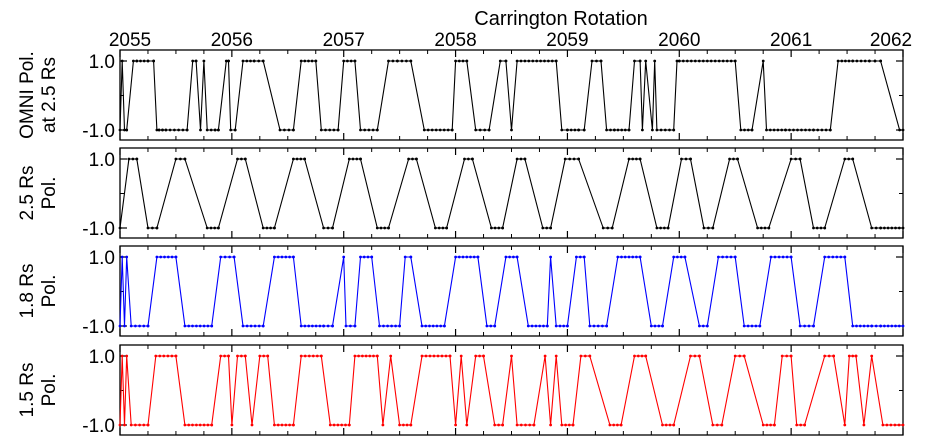  I want to click on x-tick-label: 2062, so click(891, 40).